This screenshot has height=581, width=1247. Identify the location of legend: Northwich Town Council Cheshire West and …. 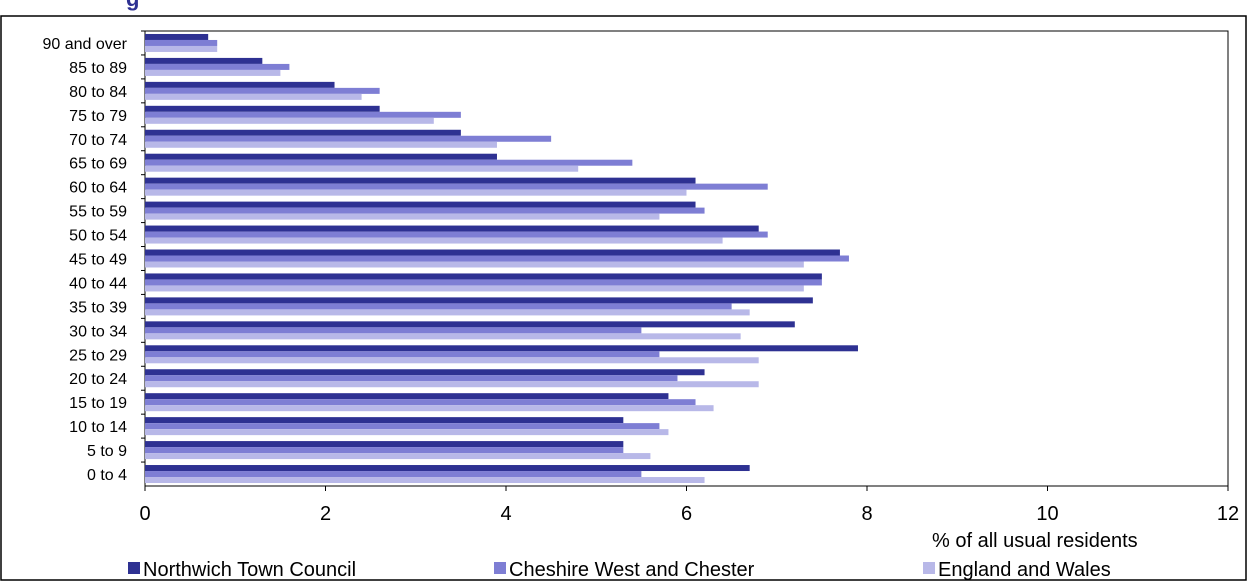
(619, 570).